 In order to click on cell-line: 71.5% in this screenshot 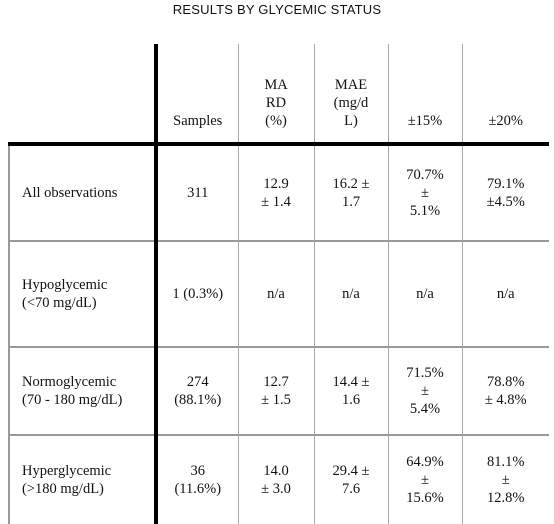, I will do `click(425, 373)`.